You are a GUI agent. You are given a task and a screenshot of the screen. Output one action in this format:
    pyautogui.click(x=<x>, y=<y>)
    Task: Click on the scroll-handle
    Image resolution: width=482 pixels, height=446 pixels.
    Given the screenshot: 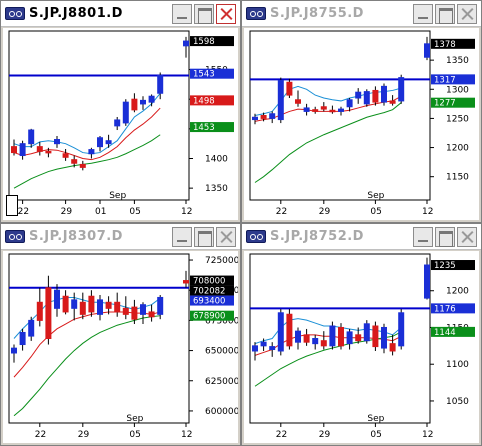 What is the action you would take?
    pyautogui.click(x=12, y=205)
    